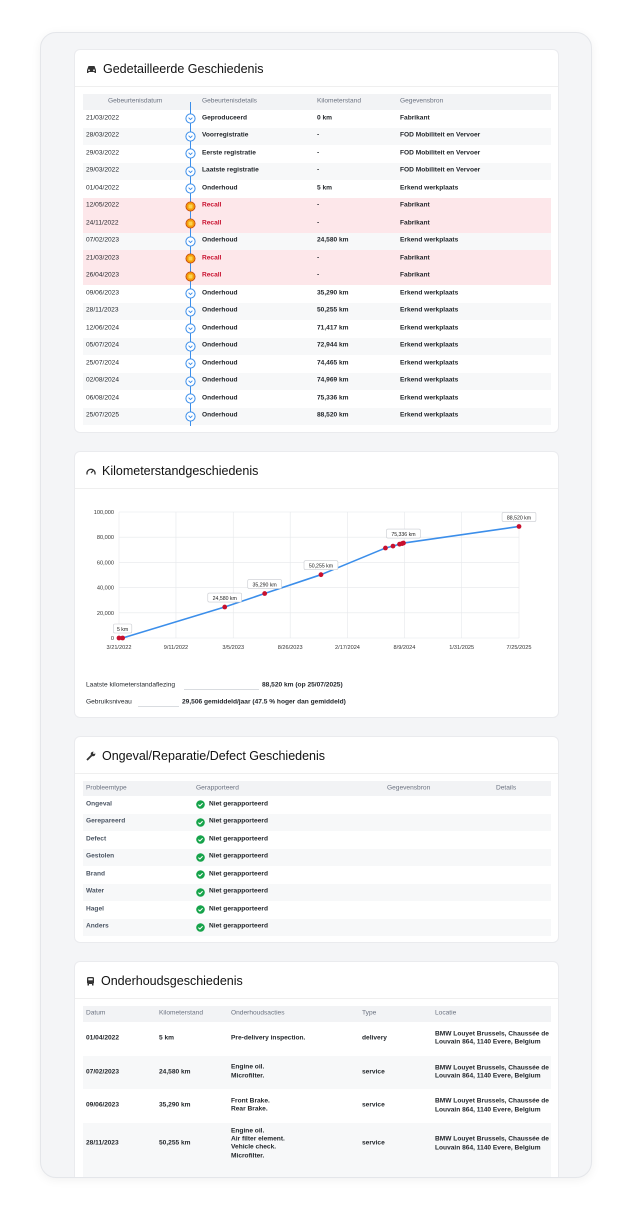 The height and width of the screenshot is (1226, 632). Describe the element at coordinates (225, 118) in the screenshot. I see `event-details: Geproduceerd` at that location.